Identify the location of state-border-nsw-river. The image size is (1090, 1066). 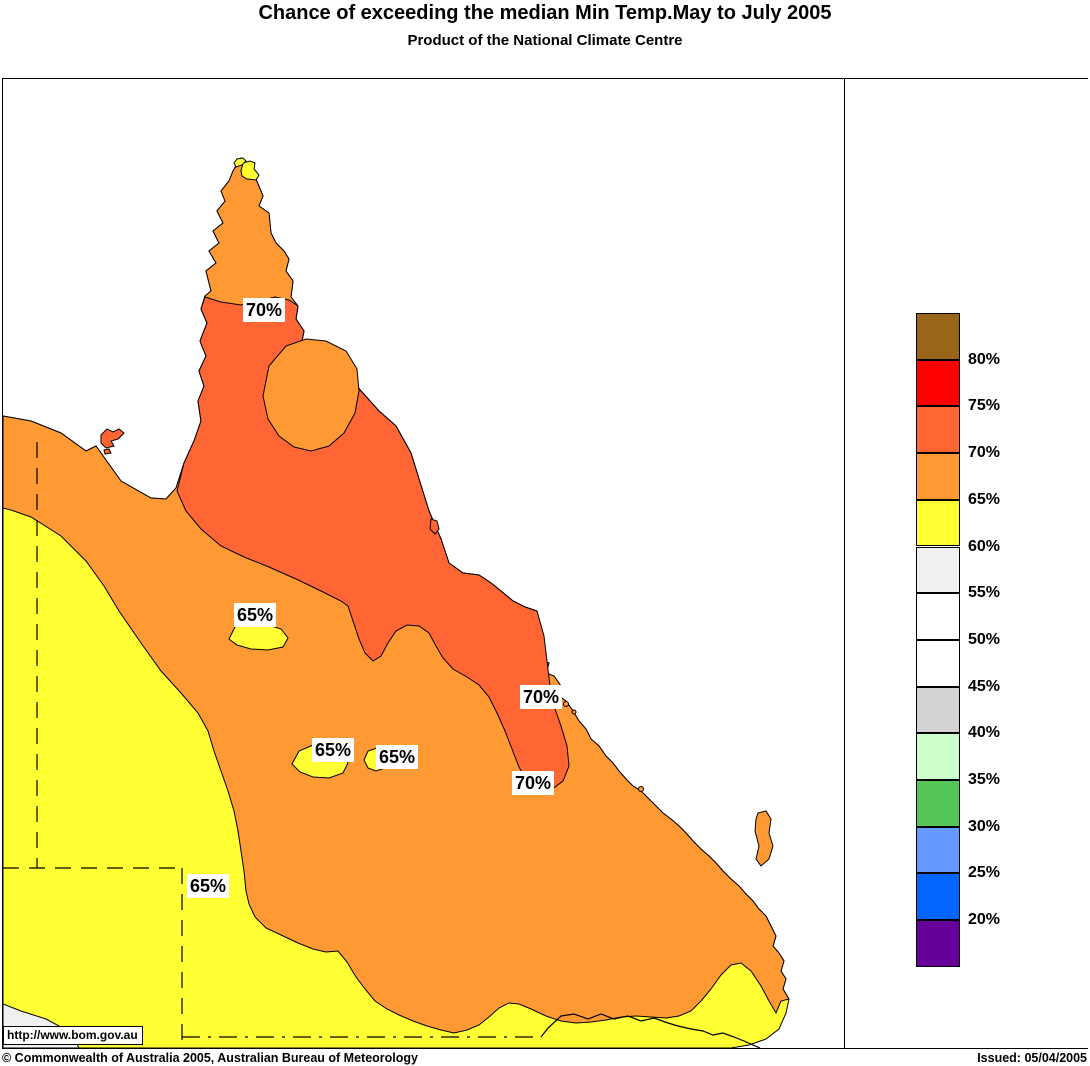
(650, 1030).